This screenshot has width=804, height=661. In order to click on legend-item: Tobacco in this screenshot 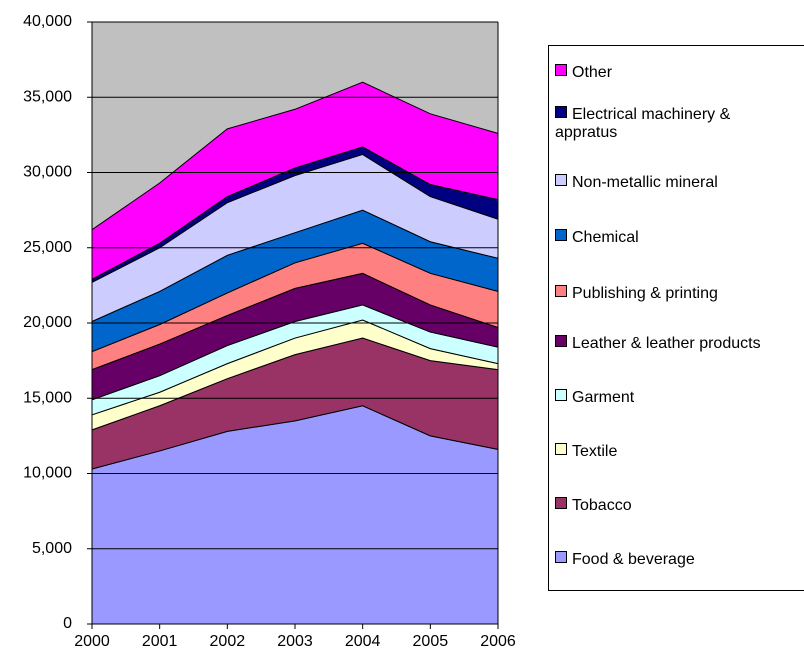, I will do `click(593, 506)`.